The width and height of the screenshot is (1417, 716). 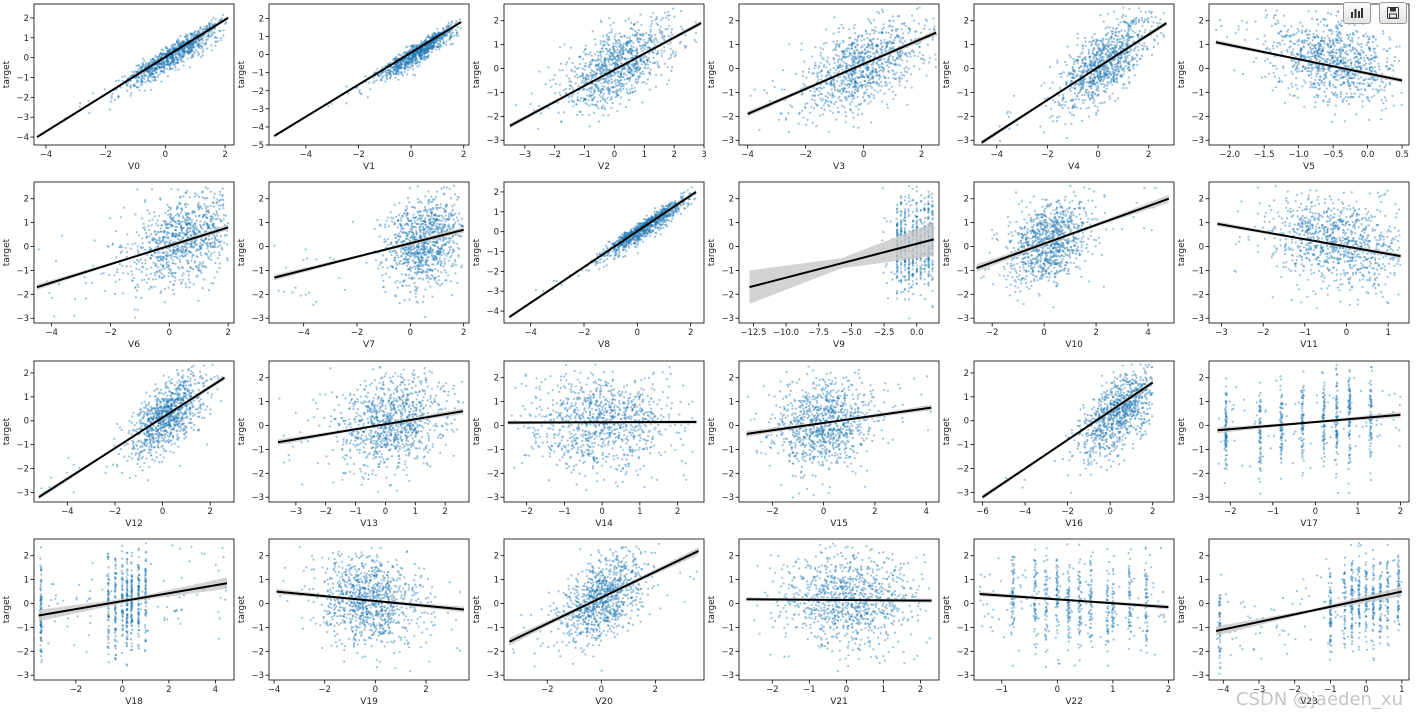 I want to click on x-tick-label: 2, so click(x=921, y=155).